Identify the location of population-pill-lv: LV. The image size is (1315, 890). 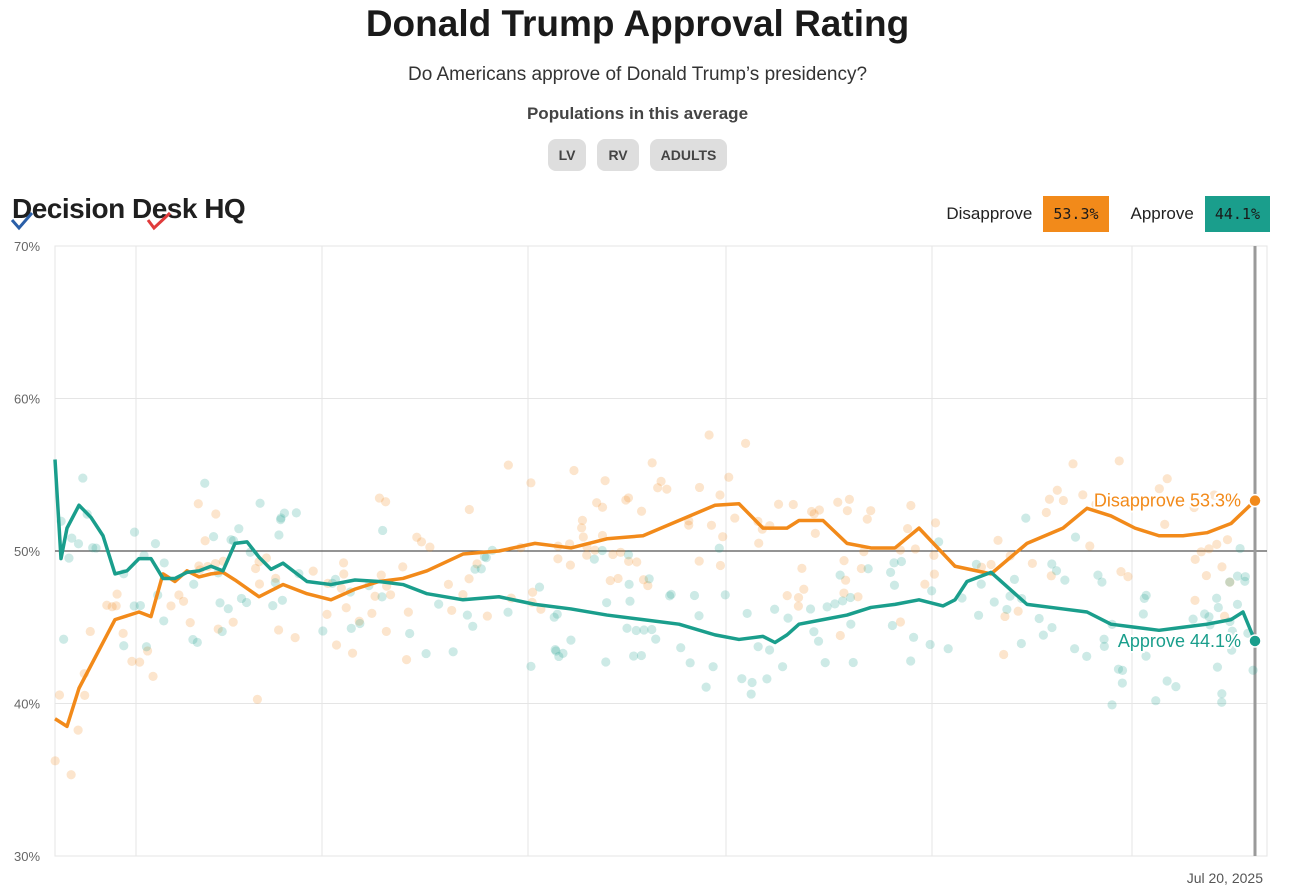
(567, 155).